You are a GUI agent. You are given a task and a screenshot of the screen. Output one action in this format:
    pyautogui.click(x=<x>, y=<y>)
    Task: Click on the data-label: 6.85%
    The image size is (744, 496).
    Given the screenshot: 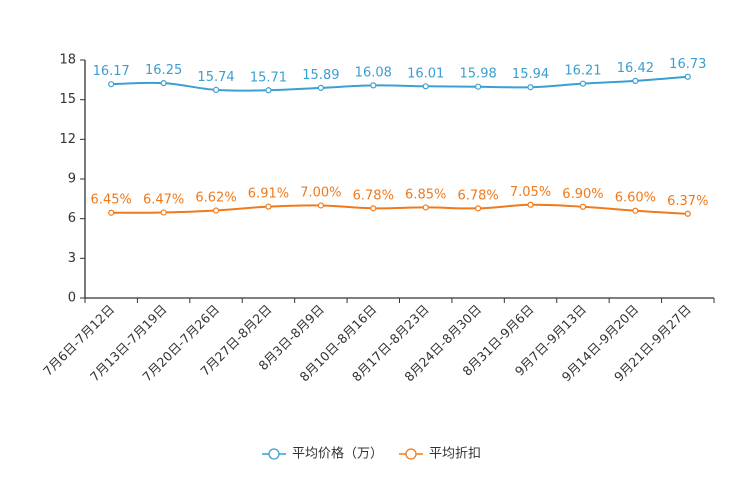 What is the action you would take?
    pyautogui.click(x=425, y=194)
    